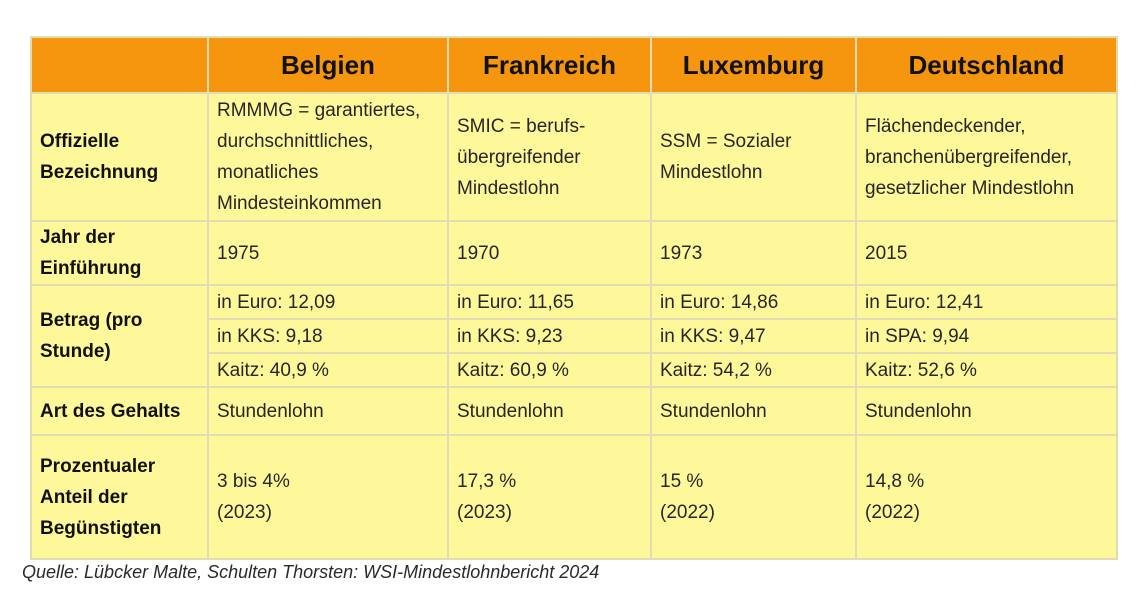 This screenshot has width=1140, height=603. What do you see at coordinates (986, 65) in the screenshot?
I see `header-deutschland: Deutschland` at bounding box center [986, 65].